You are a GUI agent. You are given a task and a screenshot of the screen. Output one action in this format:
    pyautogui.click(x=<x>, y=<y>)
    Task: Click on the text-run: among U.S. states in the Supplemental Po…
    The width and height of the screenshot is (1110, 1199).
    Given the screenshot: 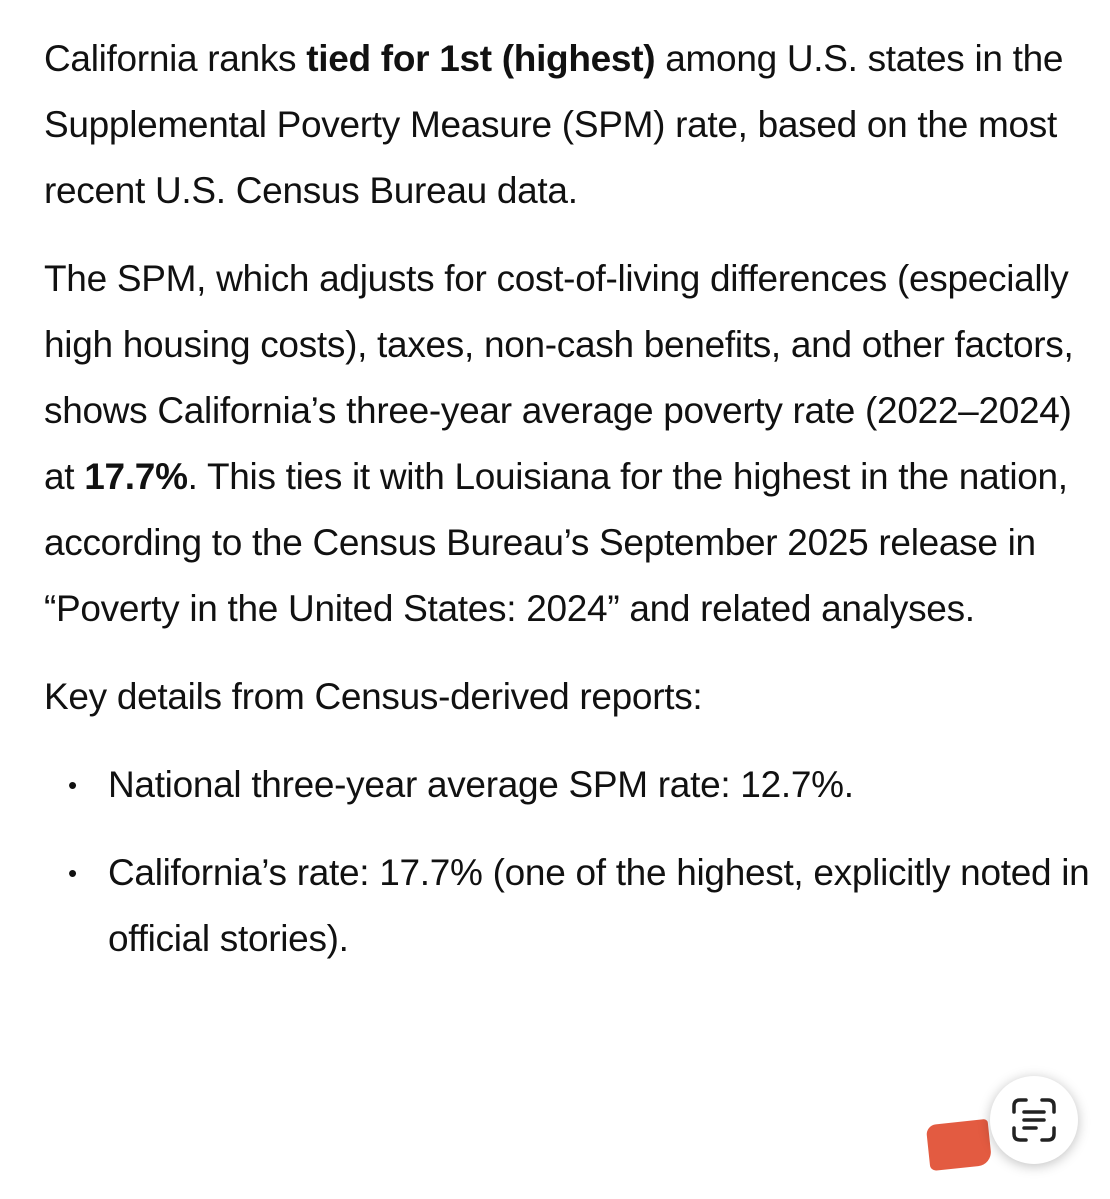 What is the action you would take?
    pyautogui.click(x=554, y=124)
    